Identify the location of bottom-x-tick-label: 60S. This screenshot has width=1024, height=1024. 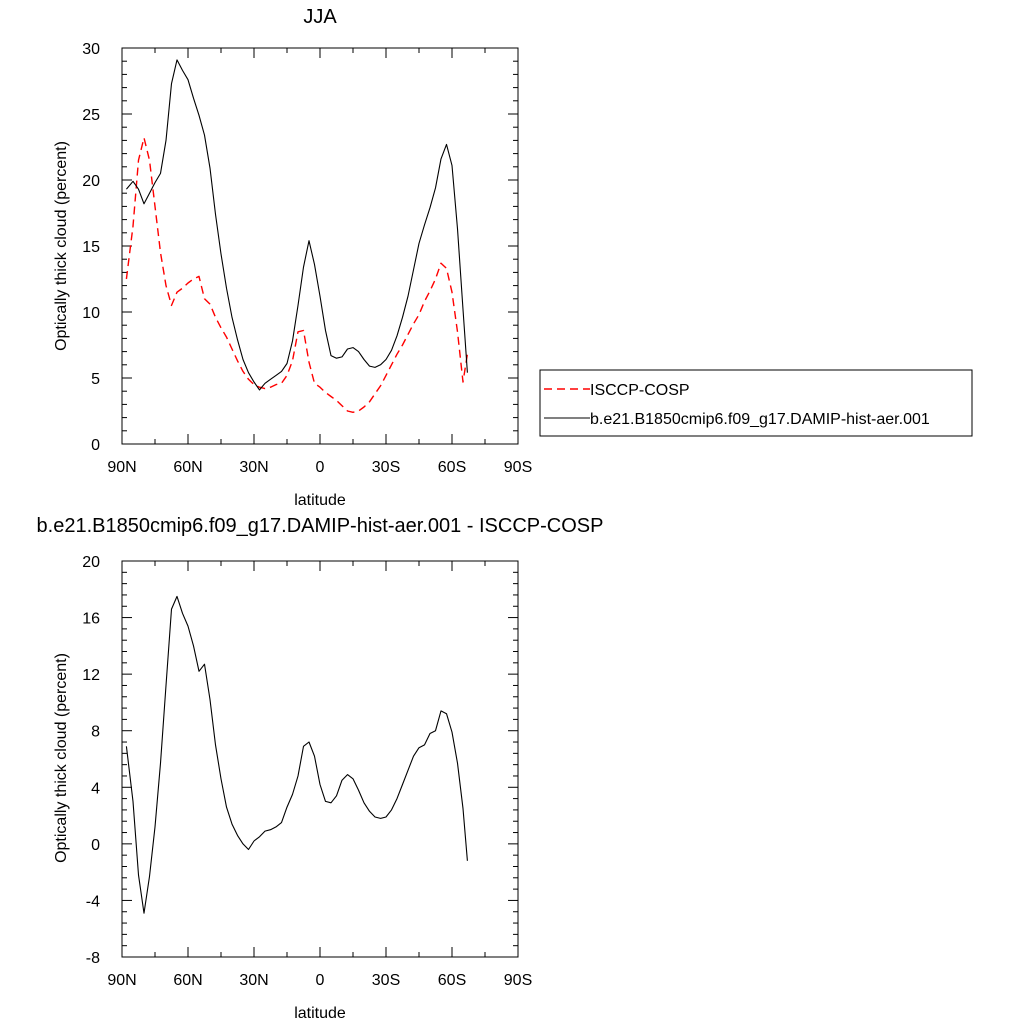
(452, 980).